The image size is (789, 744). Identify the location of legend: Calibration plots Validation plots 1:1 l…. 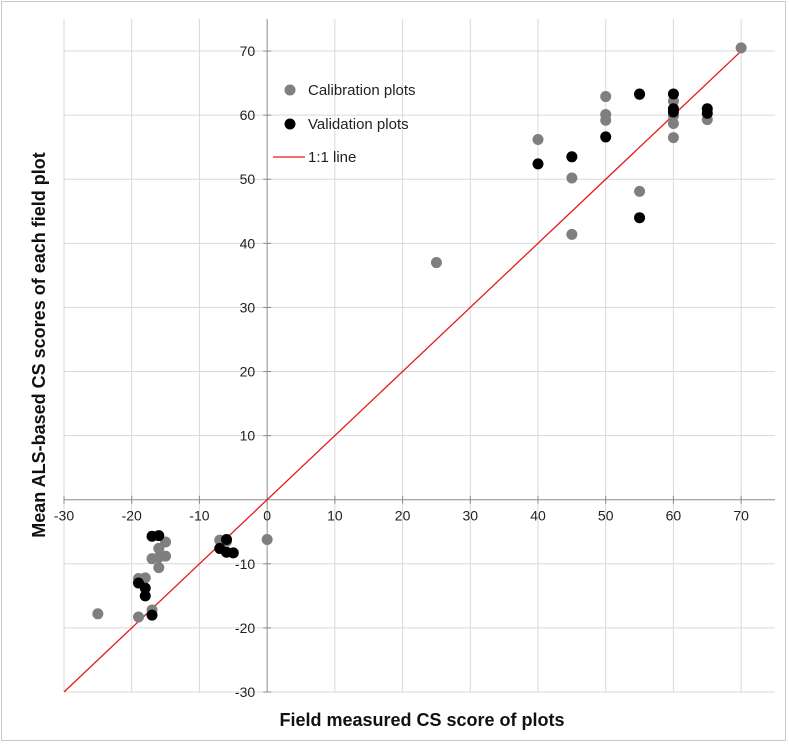
(344, 124).